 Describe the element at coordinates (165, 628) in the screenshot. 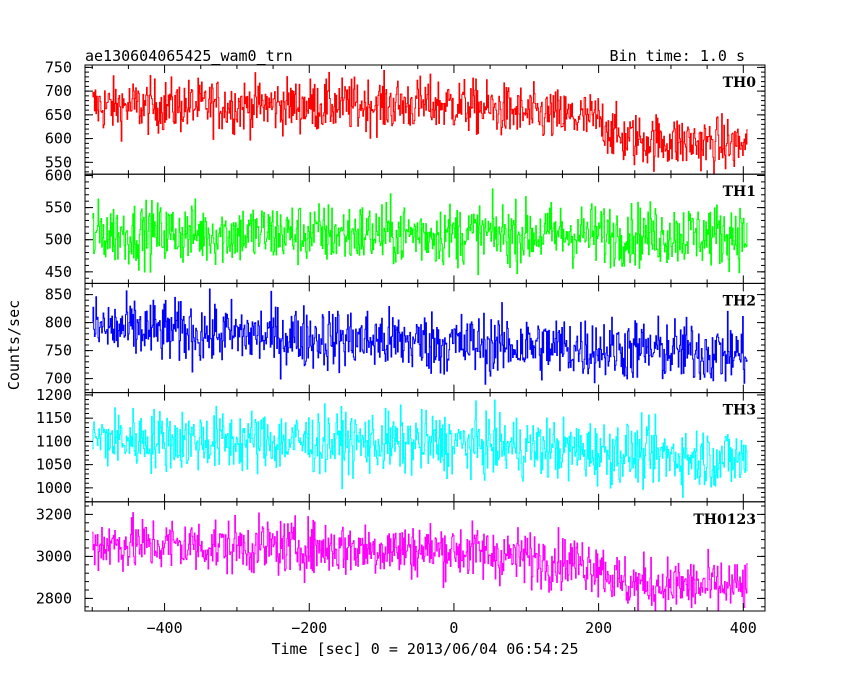

I see `x-tick-label: −400` at that location.